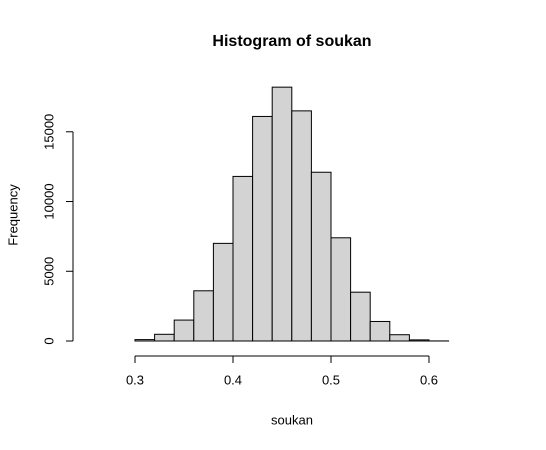 The image size is (546, 450). Describe the element at coordinates (48, 132) in the screenshot. I see `y-tick-label: 15000` at that location.